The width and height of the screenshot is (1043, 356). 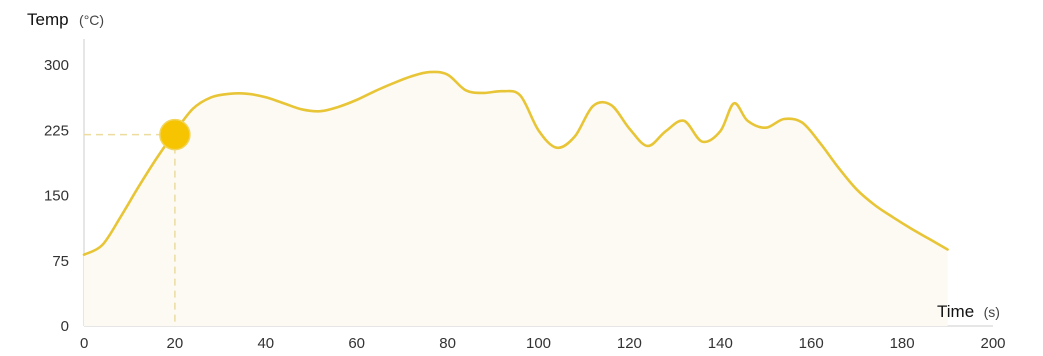 What do you see at coordinates (992, 312) in the screenshot?
I see `x-axis-unit: (s)` at bounding box center [992, 312].